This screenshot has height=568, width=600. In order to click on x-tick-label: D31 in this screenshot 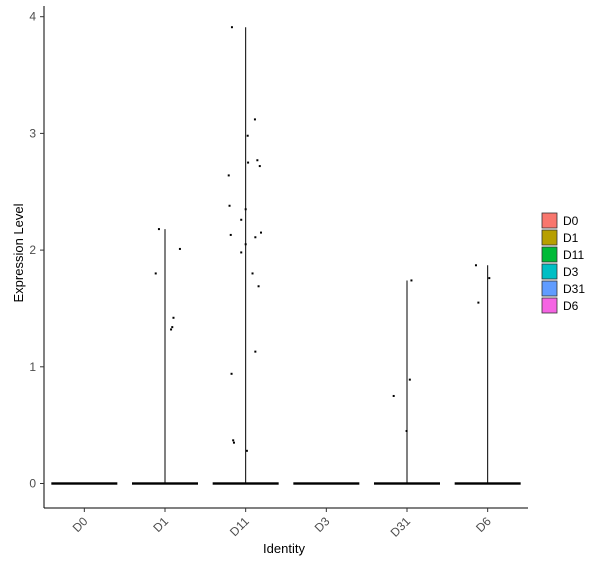, I will do `click(401, 527)`.